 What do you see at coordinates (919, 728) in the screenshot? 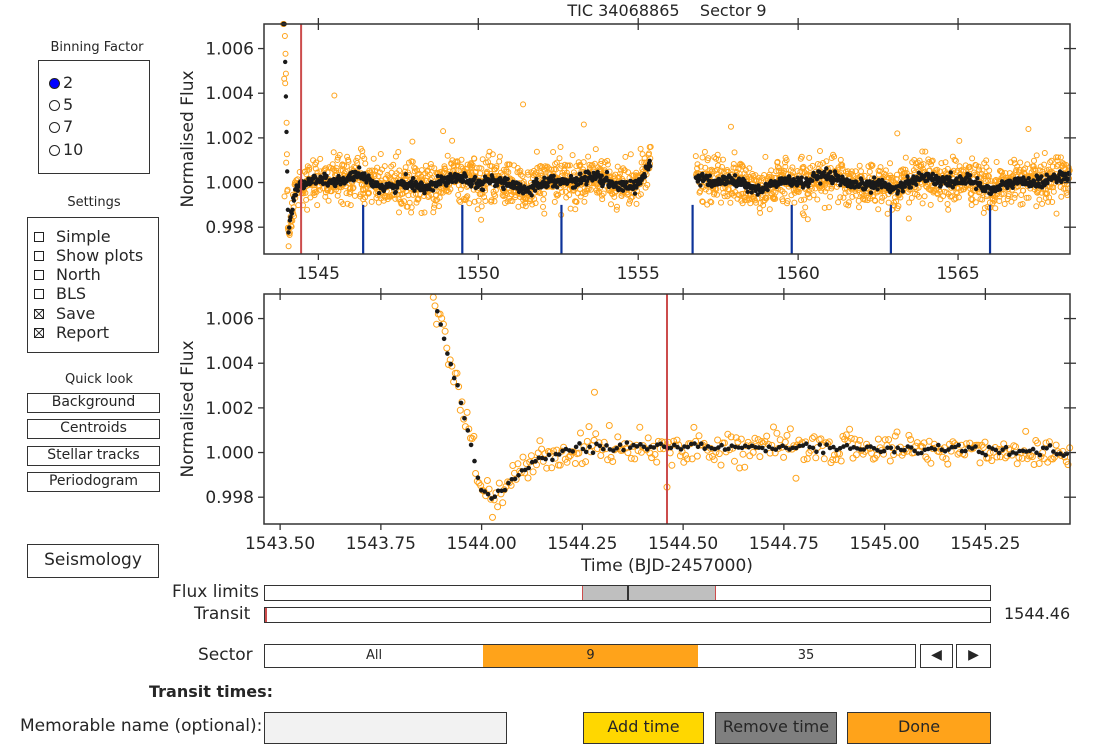
I see `done-button: Done` at bounding box center [919, 728].